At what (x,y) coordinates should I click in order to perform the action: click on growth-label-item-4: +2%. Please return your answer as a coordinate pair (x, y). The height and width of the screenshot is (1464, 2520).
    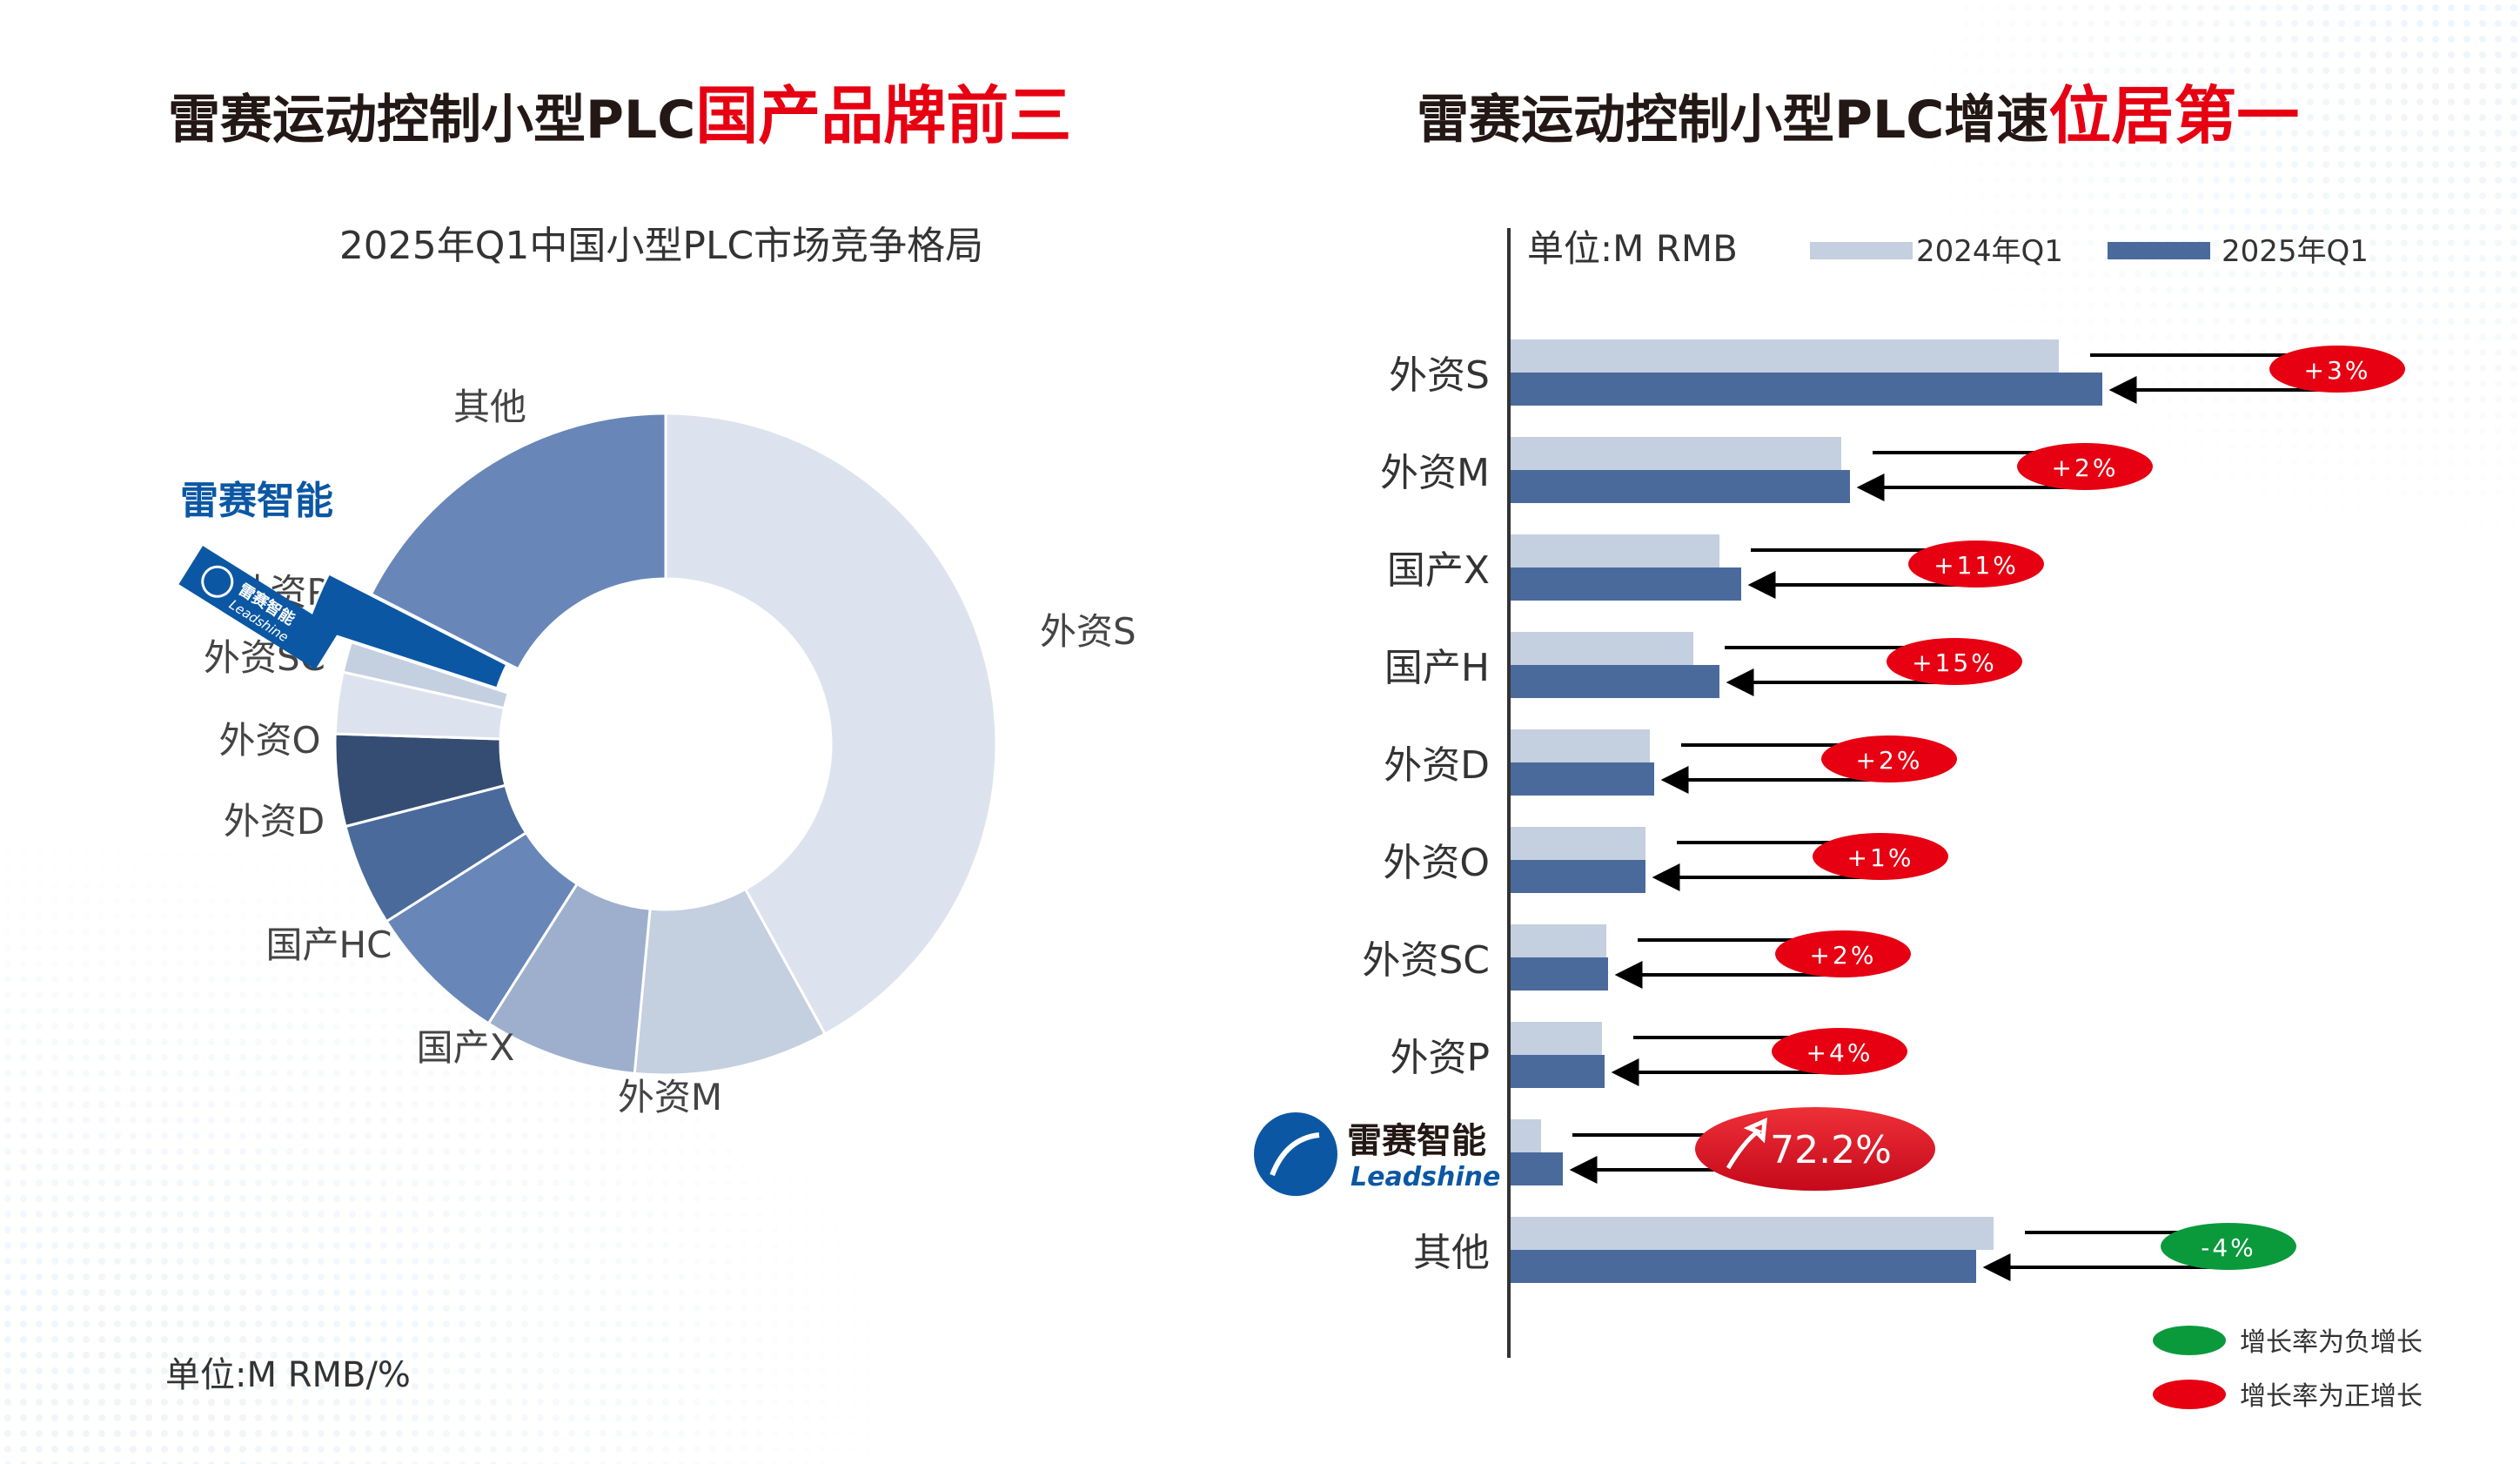
    Looking at the image, I should click on (1889, 760).